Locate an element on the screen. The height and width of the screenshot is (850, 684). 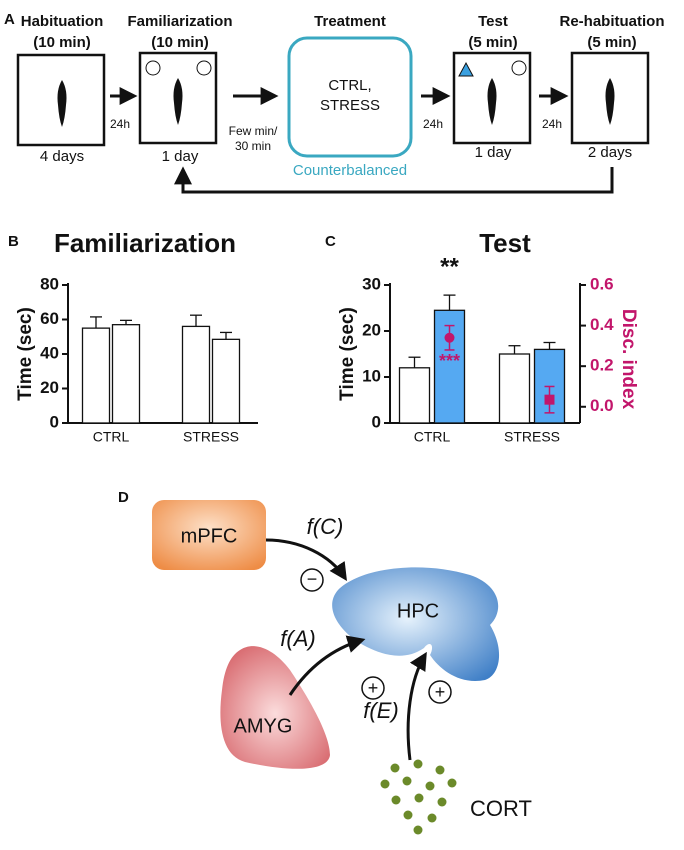
node-label: CORT is located at coordinates (501, 808).